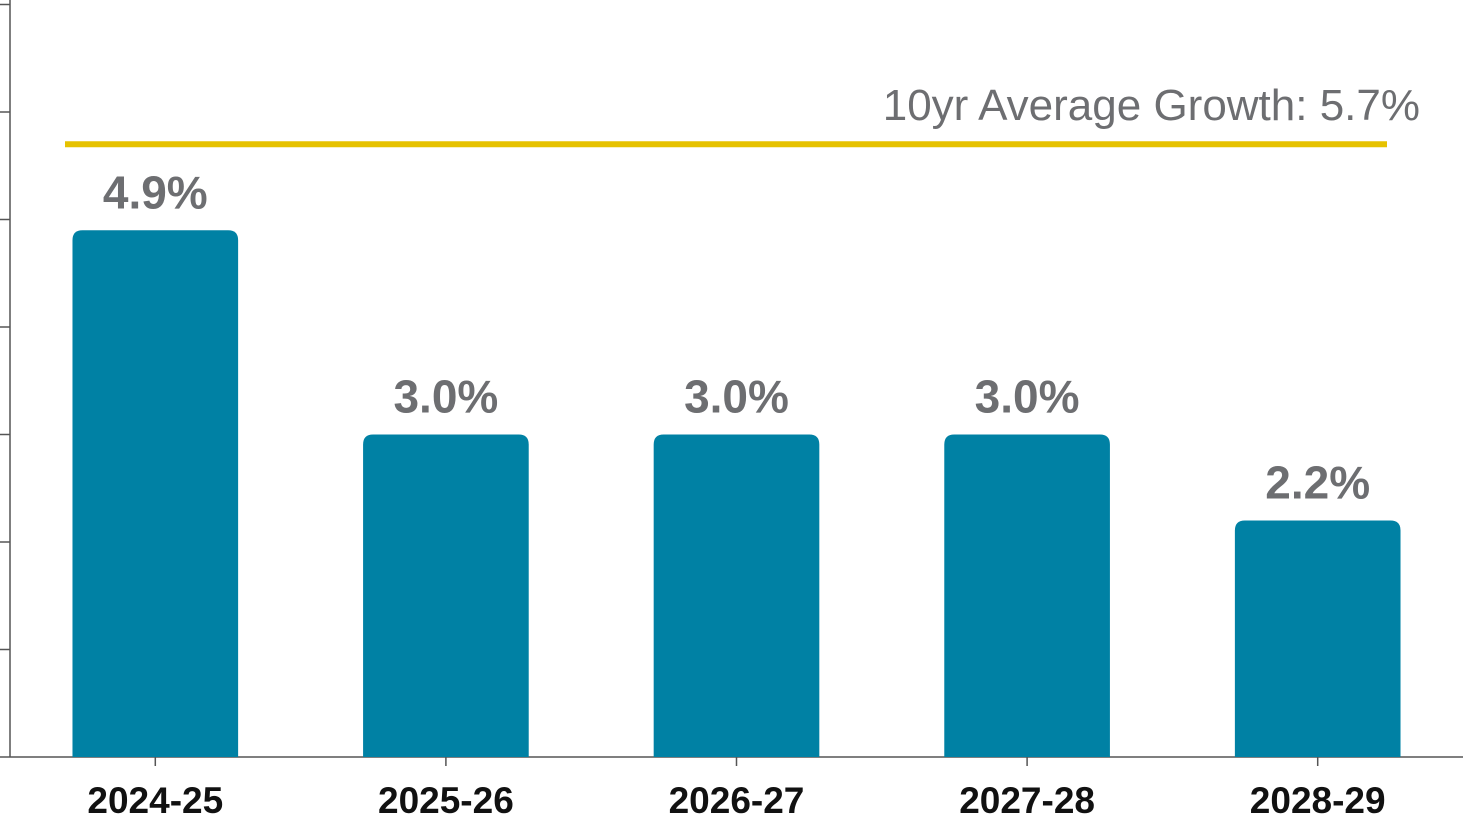  I want to click on x-tick-label: 2026-27, so click(737, 800).